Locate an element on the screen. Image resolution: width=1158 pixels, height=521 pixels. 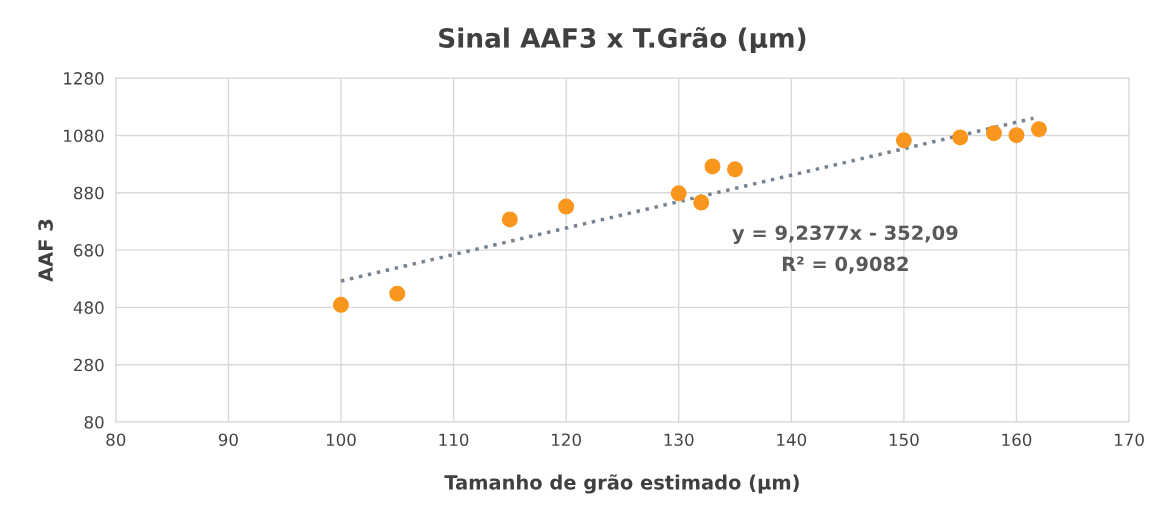
y-tick-label: 1280 is located at coordinates (84, 78).